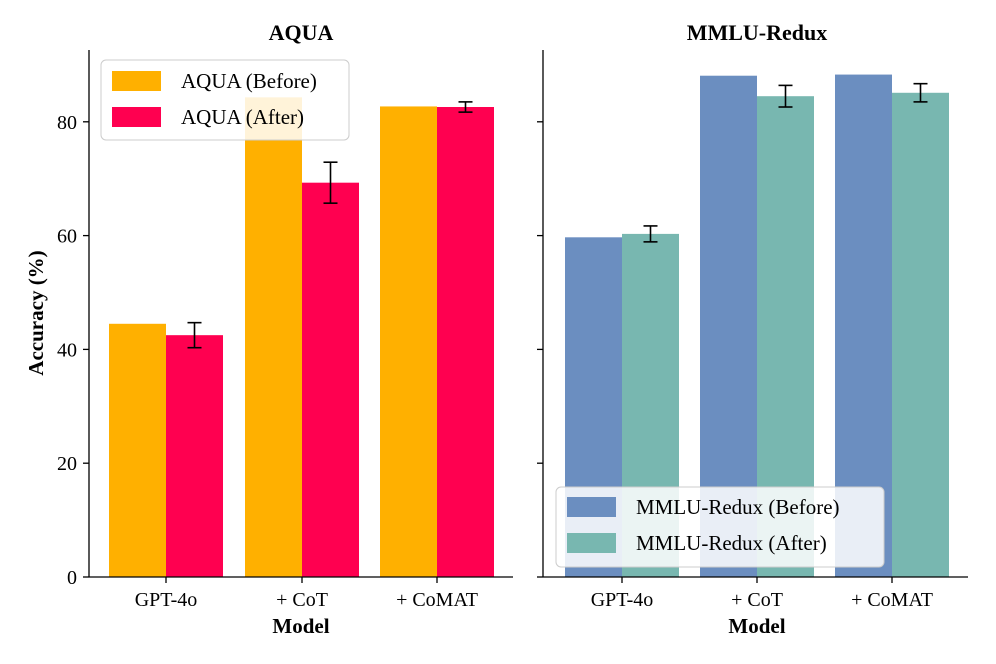 This screenshot has height=664, width=996. I want to click on error-bar-aqua-aqua-after-comat, so click(465, 107).